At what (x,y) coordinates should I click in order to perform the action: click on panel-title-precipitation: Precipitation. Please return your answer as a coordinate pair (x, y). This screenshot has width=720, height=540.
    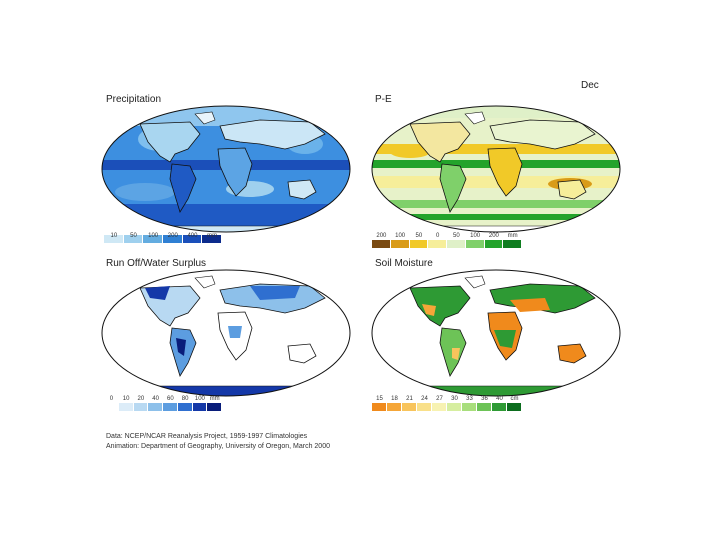
    Looking at the image, I should click on (134, 99).